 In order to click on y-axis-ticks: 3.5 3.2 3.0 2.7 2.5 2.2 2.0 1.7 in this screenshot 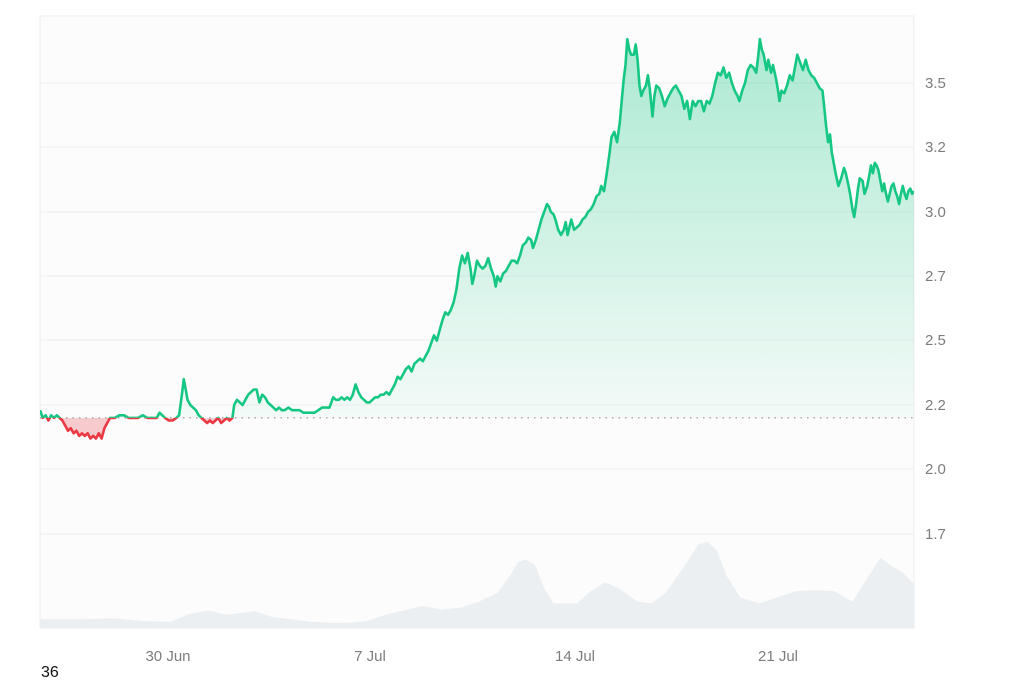, I will do `click(935, 309)`.